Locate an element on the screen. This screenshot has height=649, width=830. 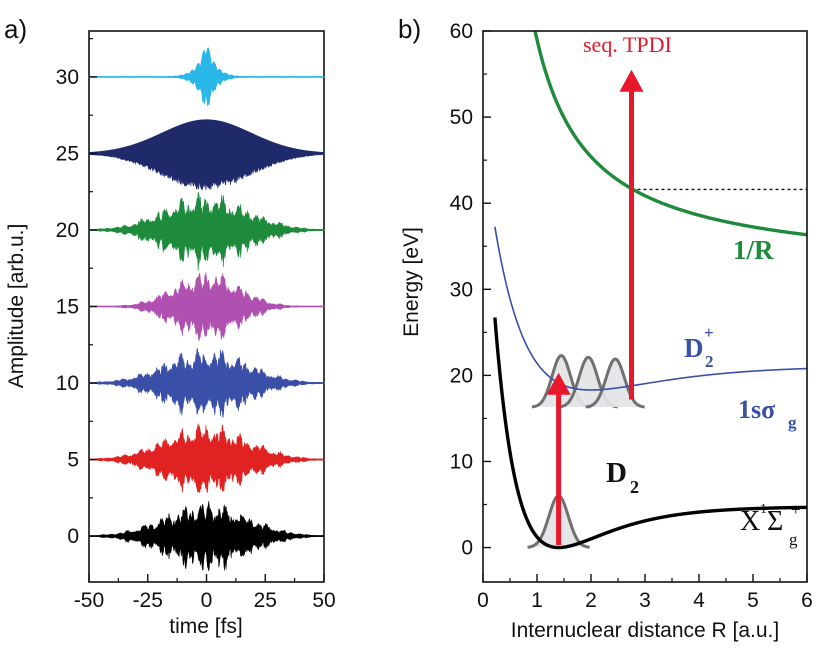
d2-label-base: D is located at coordinates (616, 473).